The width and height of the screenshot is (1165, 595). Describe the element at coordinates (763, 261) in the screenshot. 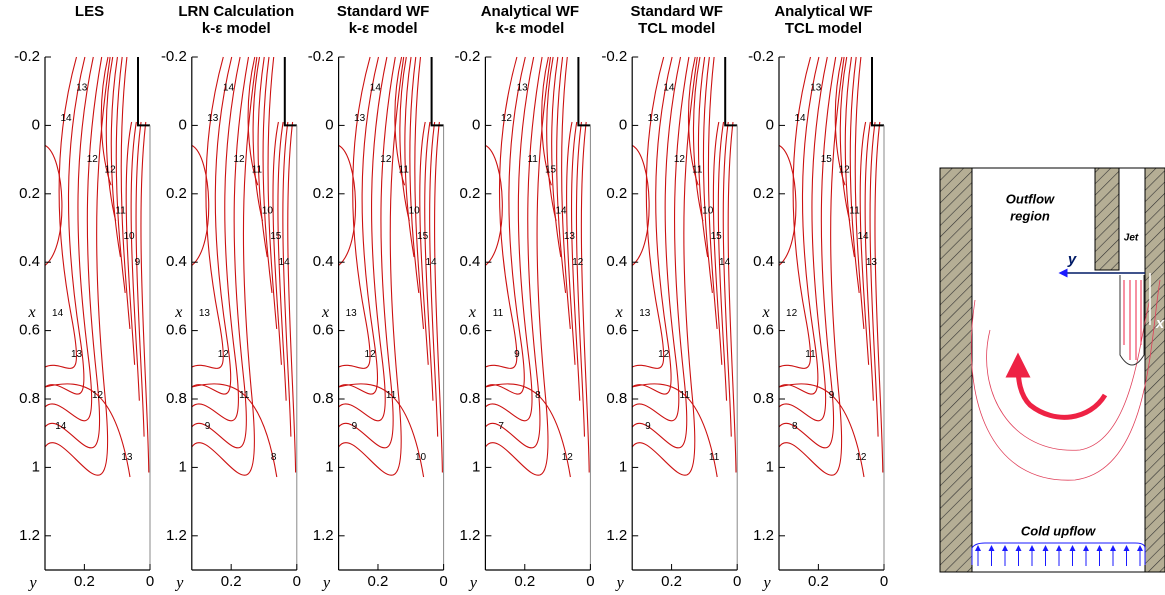

I see `y-tick-label: 0.4` at that location.